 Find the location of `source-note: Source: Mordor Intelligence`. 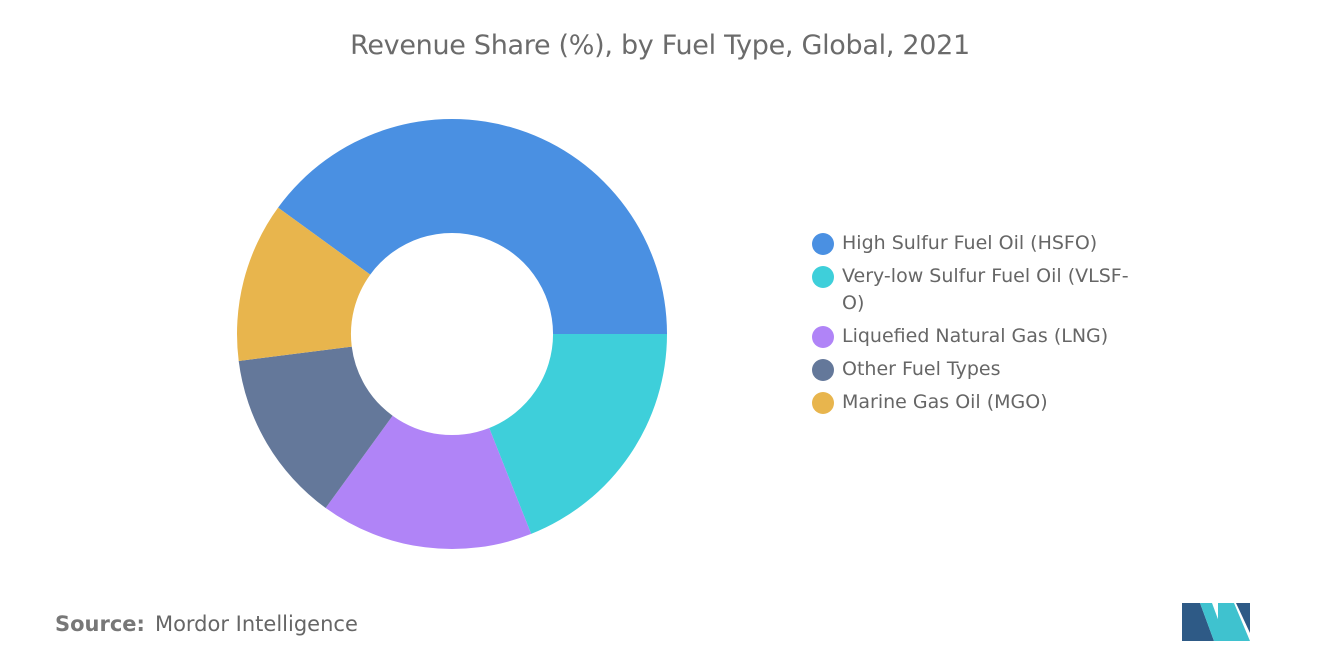

source-note: Source: Mordor Intelligence is located at coordinates (206, 624).